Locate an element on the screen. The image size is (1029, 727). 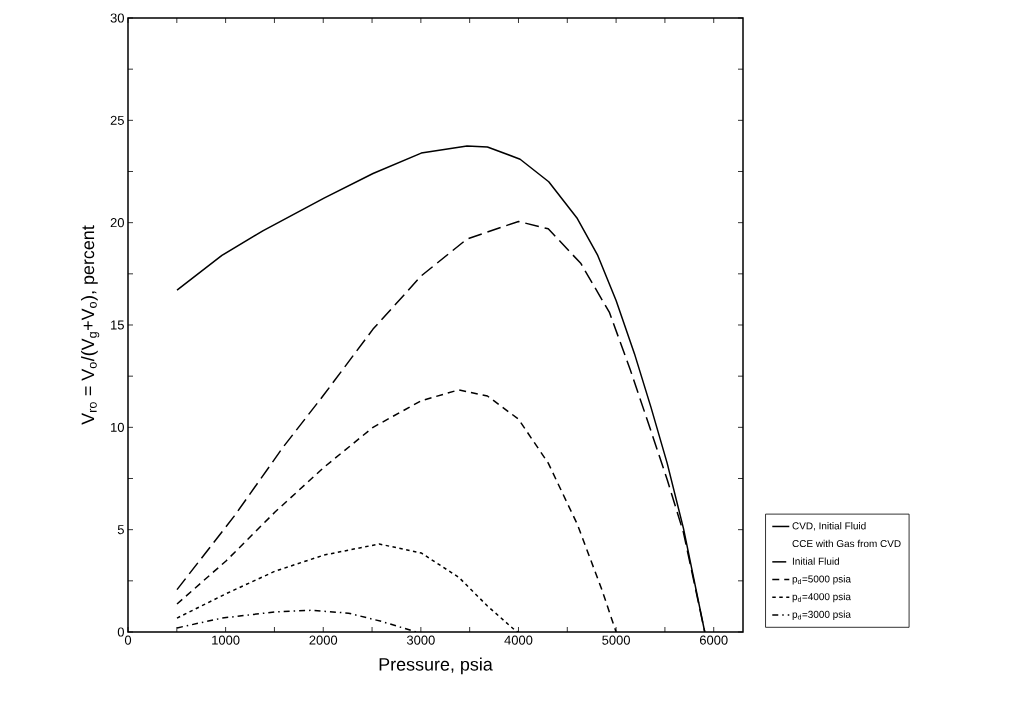
y-tick-label: 15 is located at coordinates (117, 325).